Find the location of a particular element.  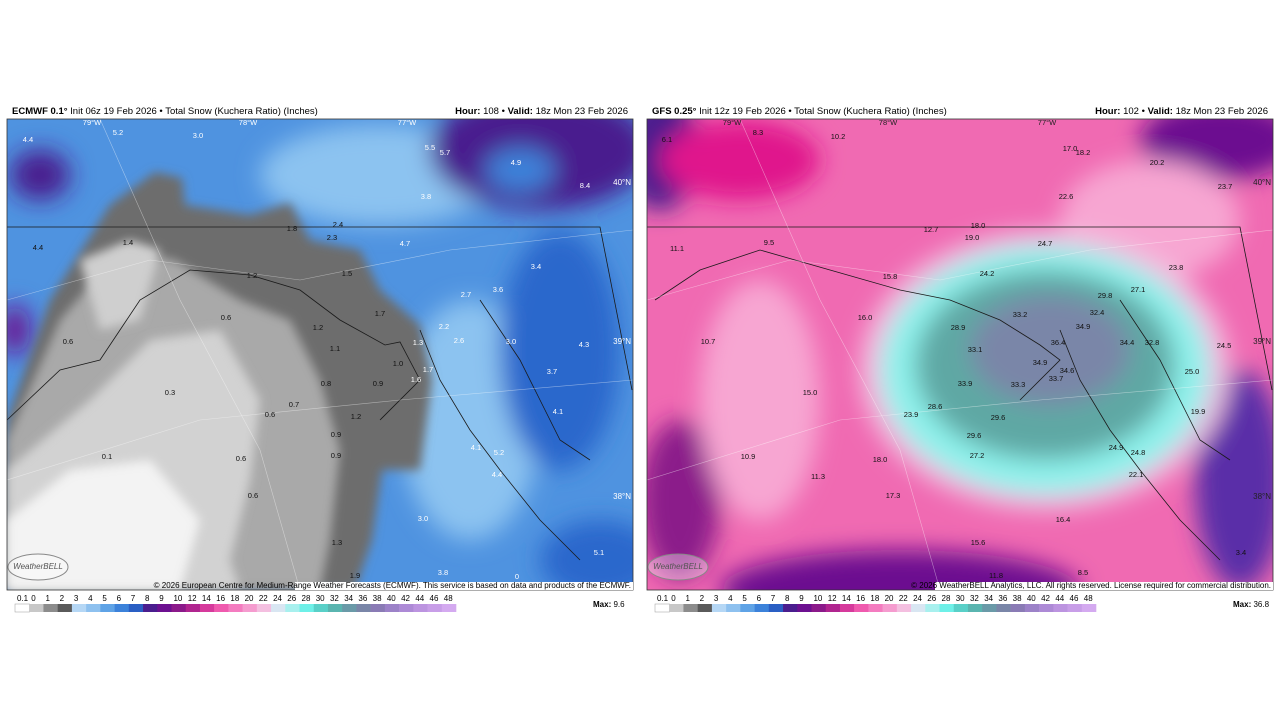

snow-total-label: 1.3 is located at coordinates (337, 542).